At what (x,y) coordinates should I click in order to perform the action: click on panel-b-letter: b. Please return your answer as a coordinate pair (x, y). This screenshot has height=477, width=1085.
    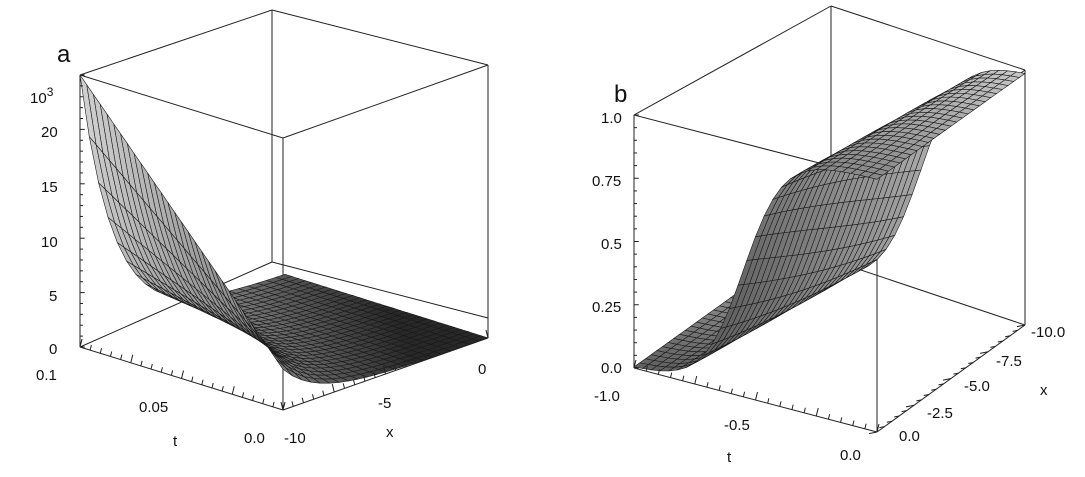
    Looking at the image, I should click on (620, 94).